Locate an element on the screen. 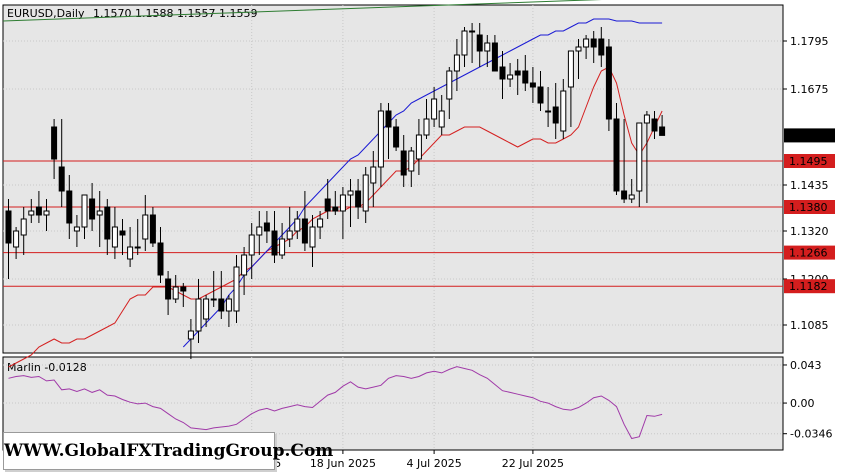  last-price-tag is located at coordinates (809, 135).